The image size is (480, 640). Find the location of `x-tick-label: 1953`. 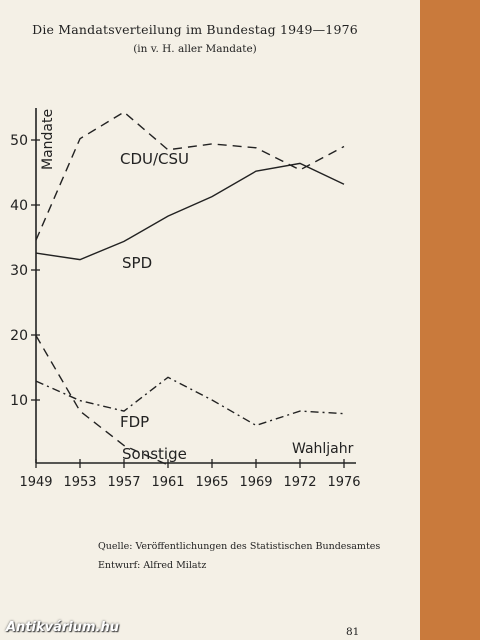

x-tick-label: 1953 is located at coordinates (79, 482).